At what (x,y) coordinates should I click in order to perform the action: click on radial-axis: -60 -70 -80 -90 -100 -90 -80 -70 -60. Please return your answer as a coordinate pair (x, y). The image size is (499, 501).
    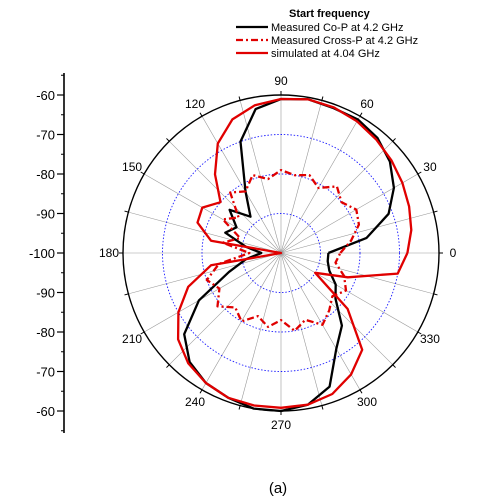
    Looking at the image, I should click on (47, 253).